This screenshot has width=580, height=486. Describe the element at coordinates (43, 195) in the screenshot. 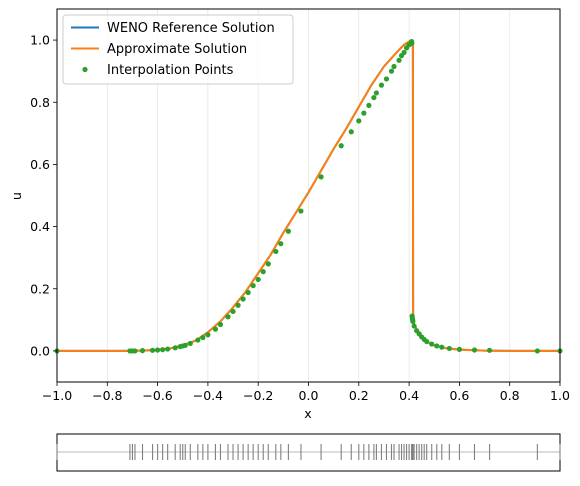

I see `y-axis-ticks: 0.0 0.2 0.4 0.6 0.8 1.0` at that location.